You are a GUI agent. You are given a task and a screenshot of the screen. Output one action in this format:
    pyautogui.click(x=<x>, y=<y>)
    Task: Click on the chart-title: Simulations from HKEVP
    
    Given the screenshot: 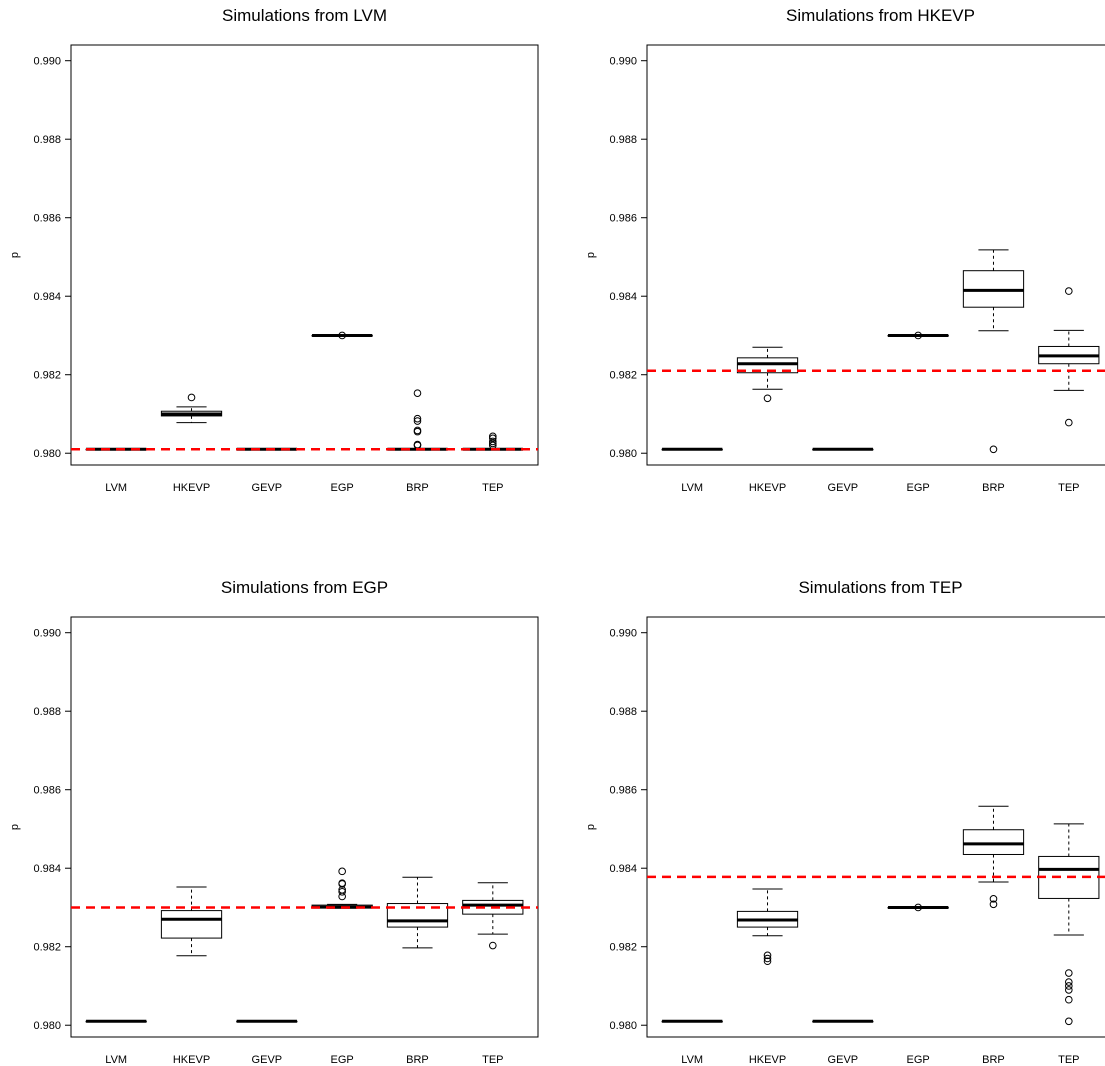 What is the action you would take?
    pyautogui.click(x=880, y=15)
    